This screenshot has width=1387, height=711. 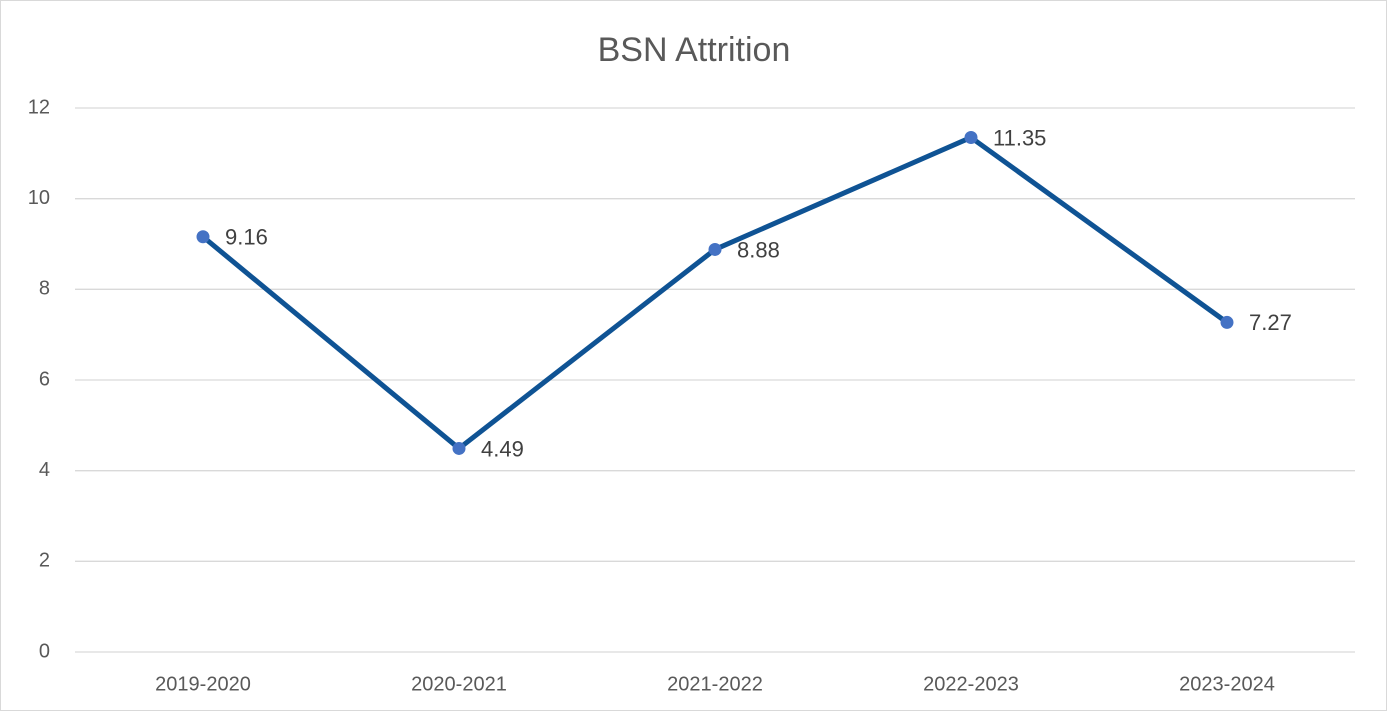 What do you see at coordinates (758, 249) in the screenshot?
I see `data-label: 8.88` at bounding box center [758, 249].